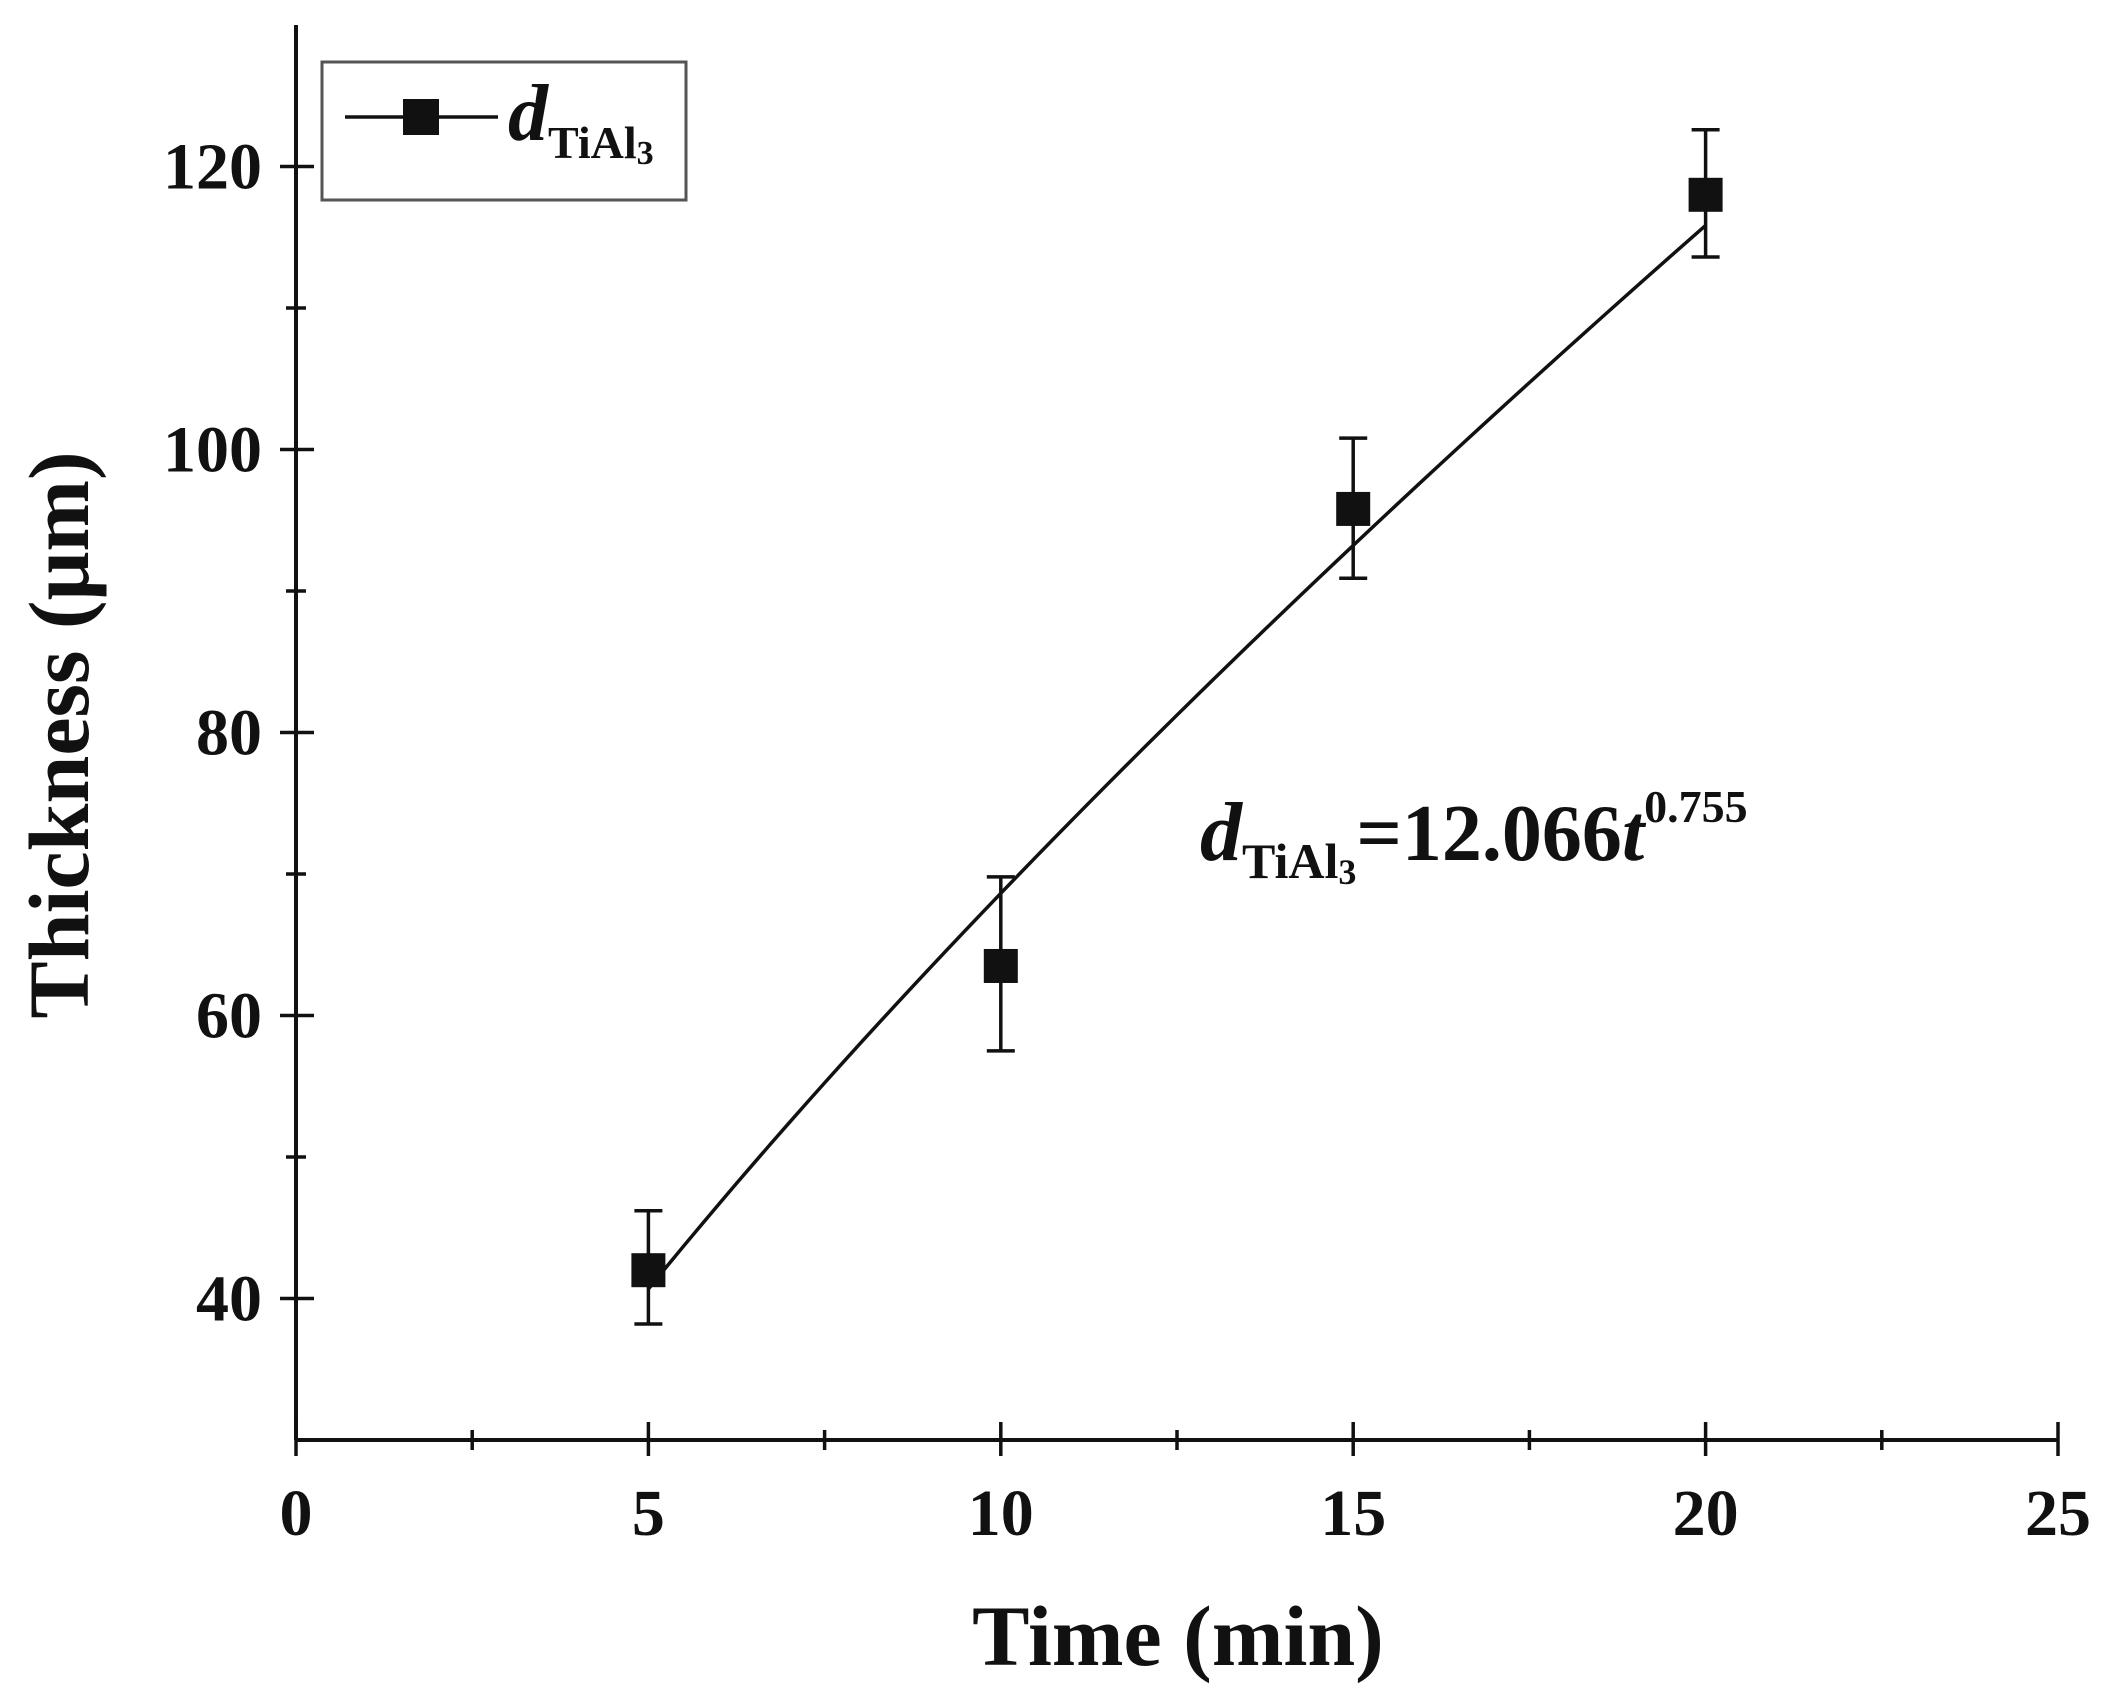 This screenshot has width=2115, height=1695. I want to click on legend-subsubscript: 3, so click(645, 153).